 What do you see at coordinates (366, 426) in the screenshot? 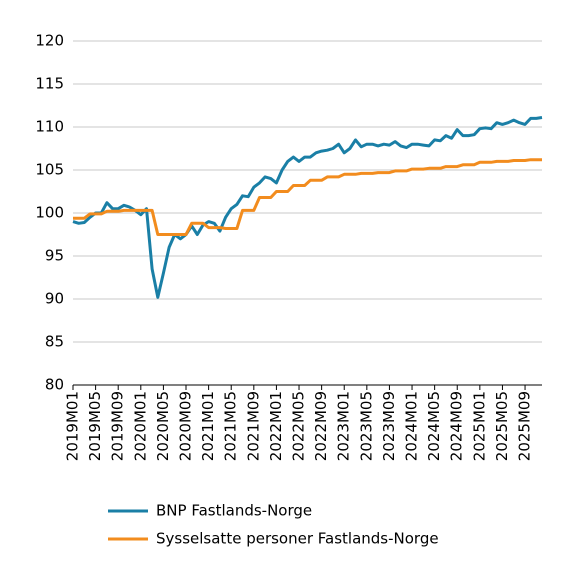
I see `x-tick-label: 2023M05` at bounding box center [366, 426].